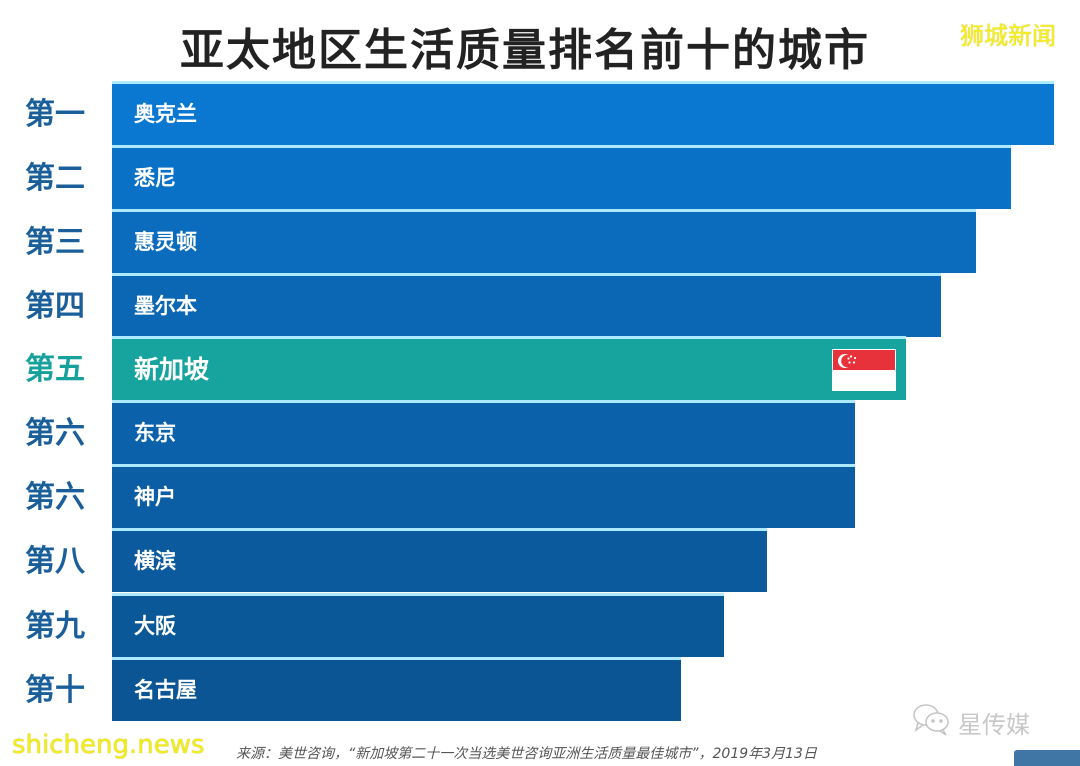  I want to click on rank-label: 第八, so click(55, 561).